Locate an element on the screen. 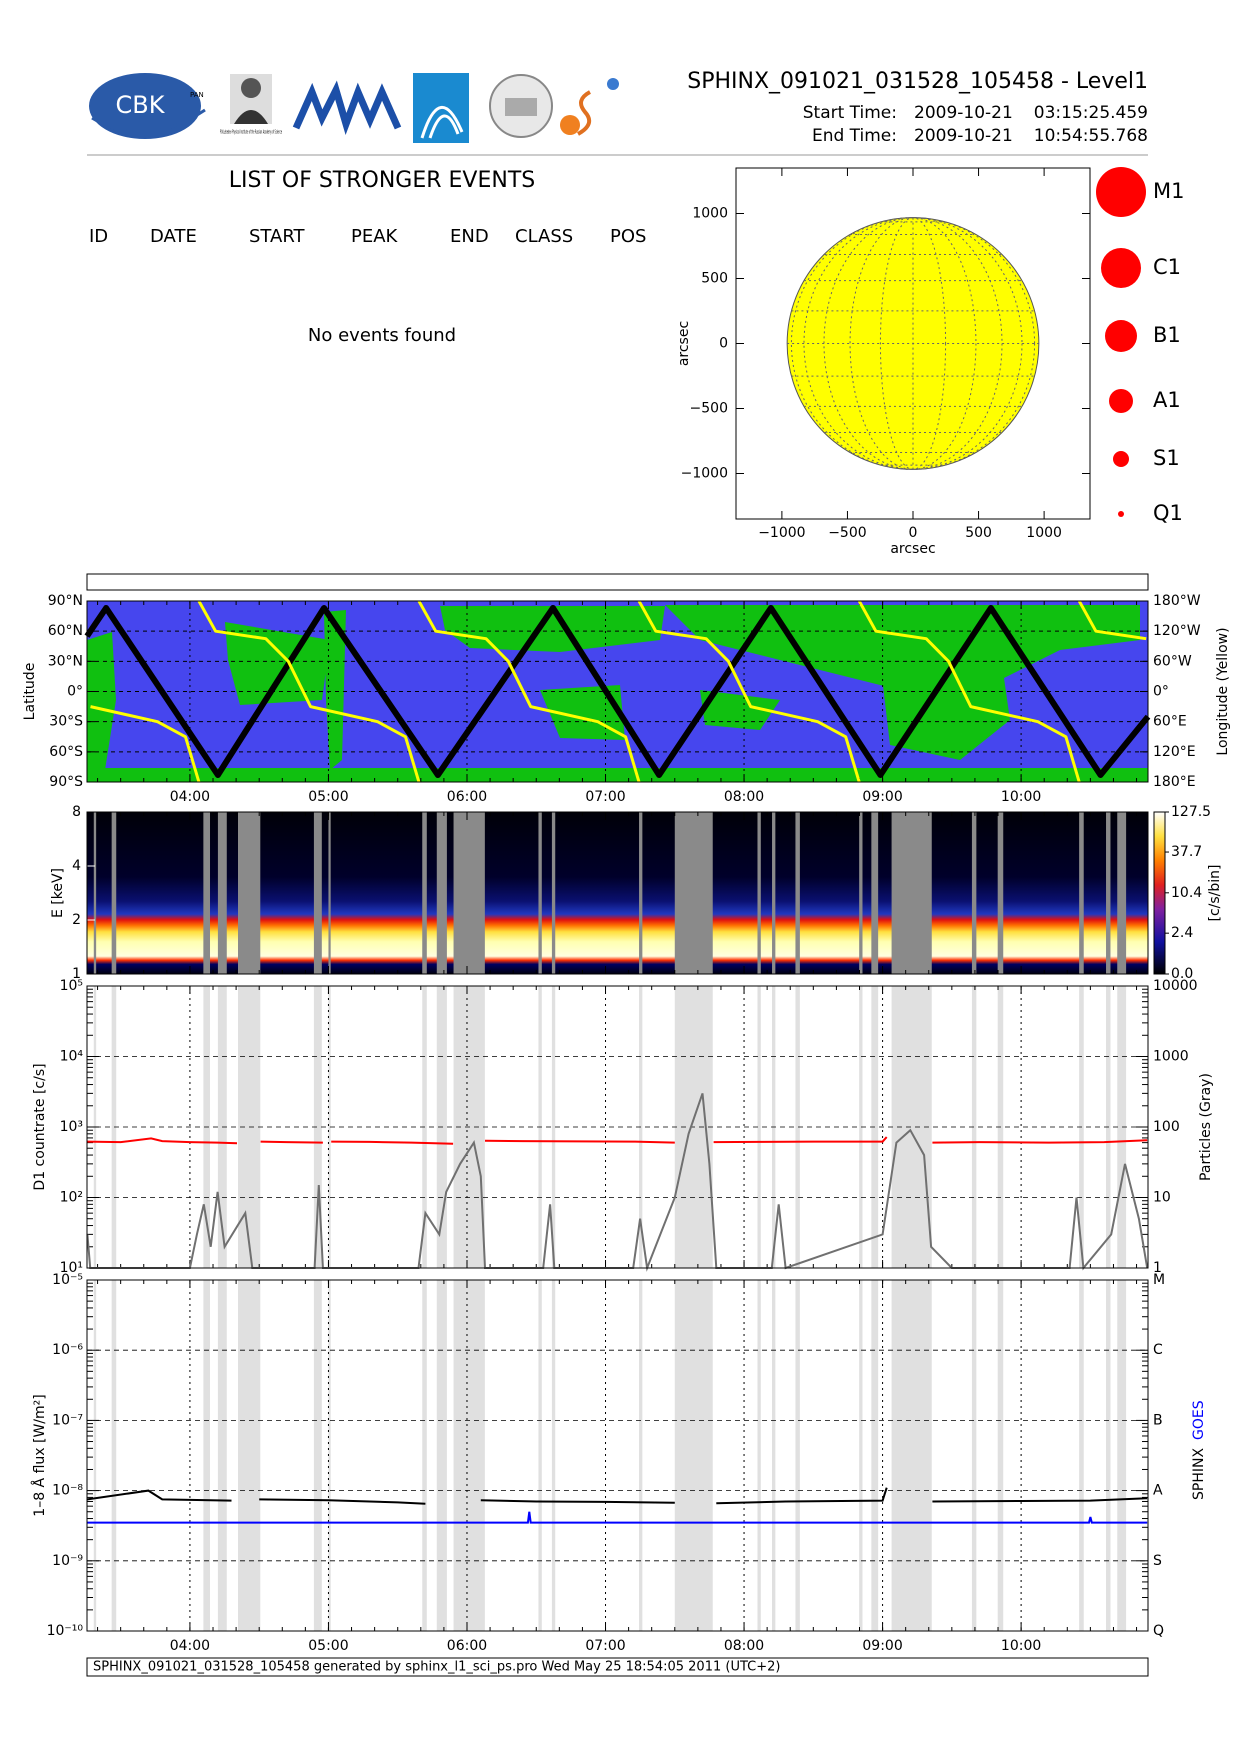 The height and width of the screenshot is (1754, 1240). column-header: ID is located at coordinates (98, 236).